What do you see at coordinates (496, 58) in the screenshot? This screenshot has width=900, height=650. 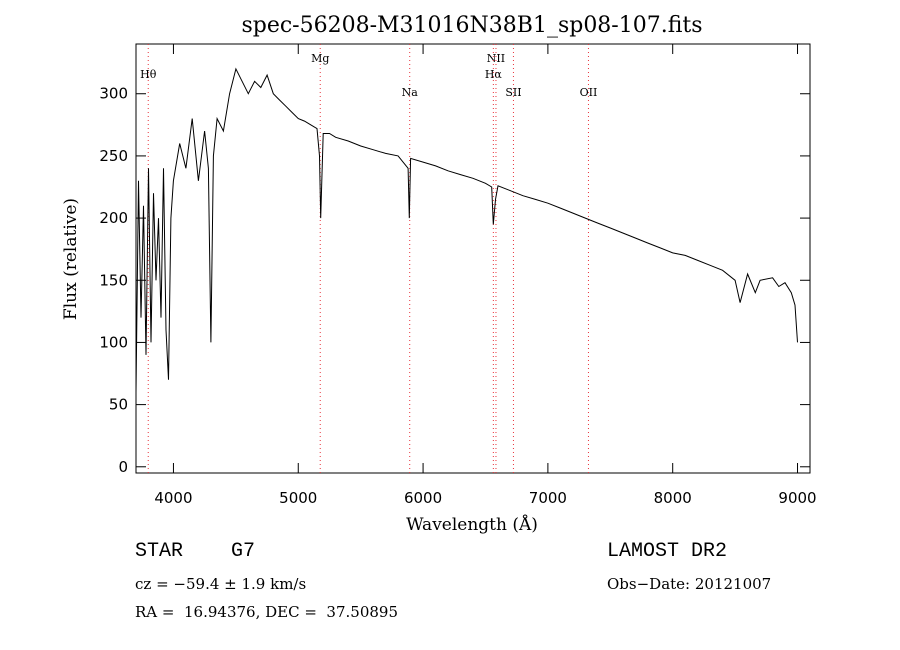 I see `spectral-line-label: NII` at bounding box center [496, 58].